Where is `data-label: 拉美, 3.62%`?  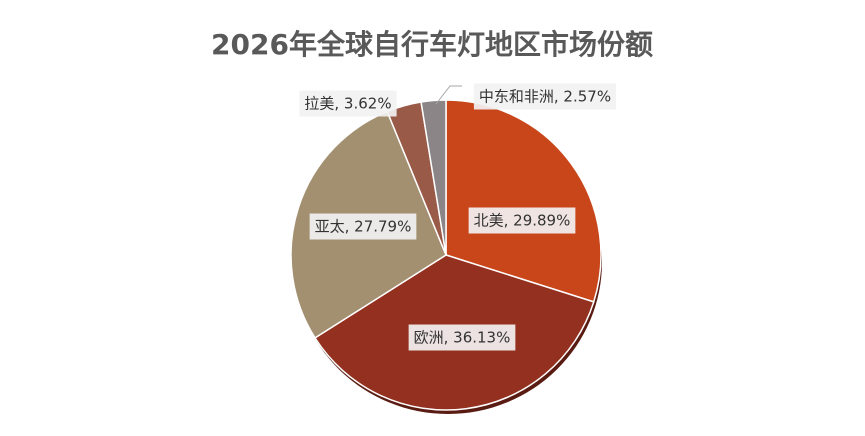 data-label: 拉美, 3.62% is located at coordinates (347, 104).